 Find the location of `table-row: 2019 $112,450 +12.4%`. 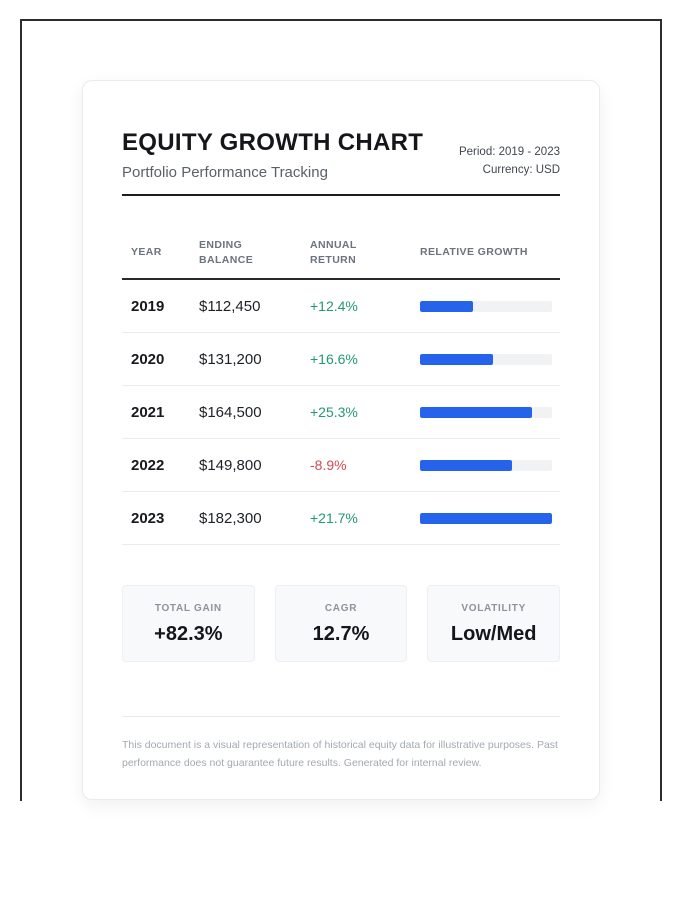

table-row: 2019 $112,450 +12.4% is located at coordinates (341, 307).